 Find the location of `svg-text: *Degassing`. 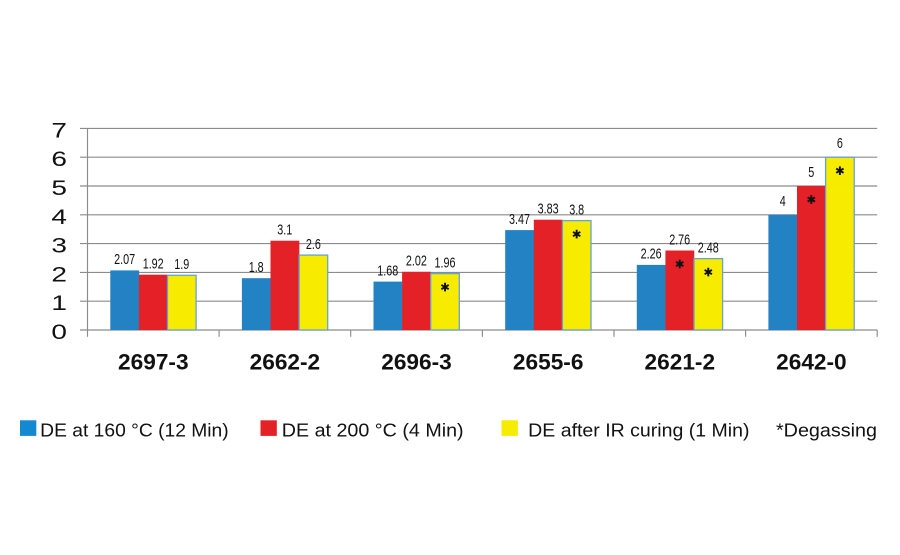

svg-text: *Degassing is located at coordinates (826, 430).